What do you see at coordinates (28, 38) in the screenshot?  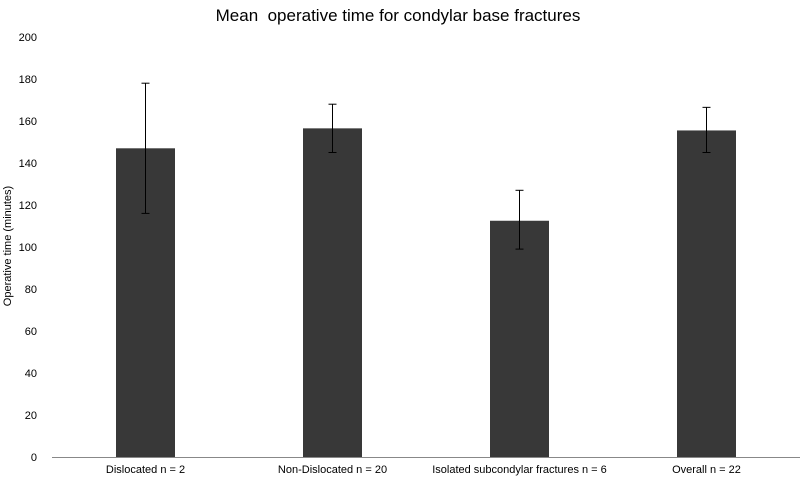 I see `y-tick-label: 200` at bounding box center [28, 38].